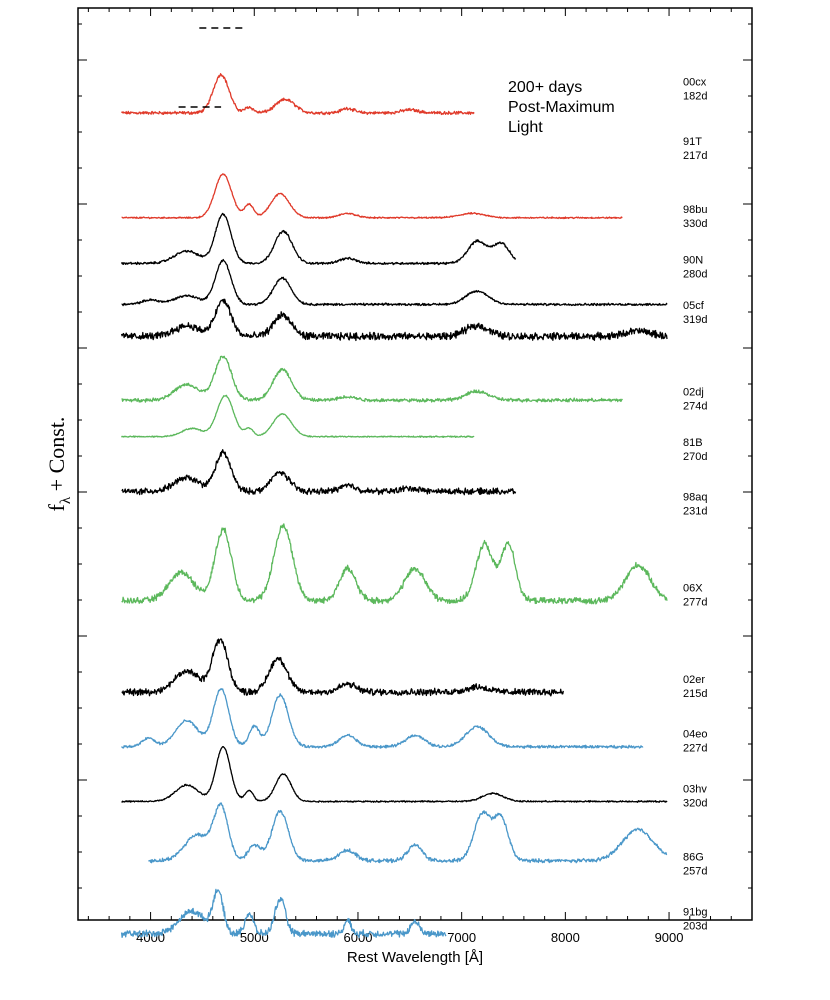  Describe the element at coordinates (692, 142) in the screenshot. I see `series-label-91T: 91T` at that location.